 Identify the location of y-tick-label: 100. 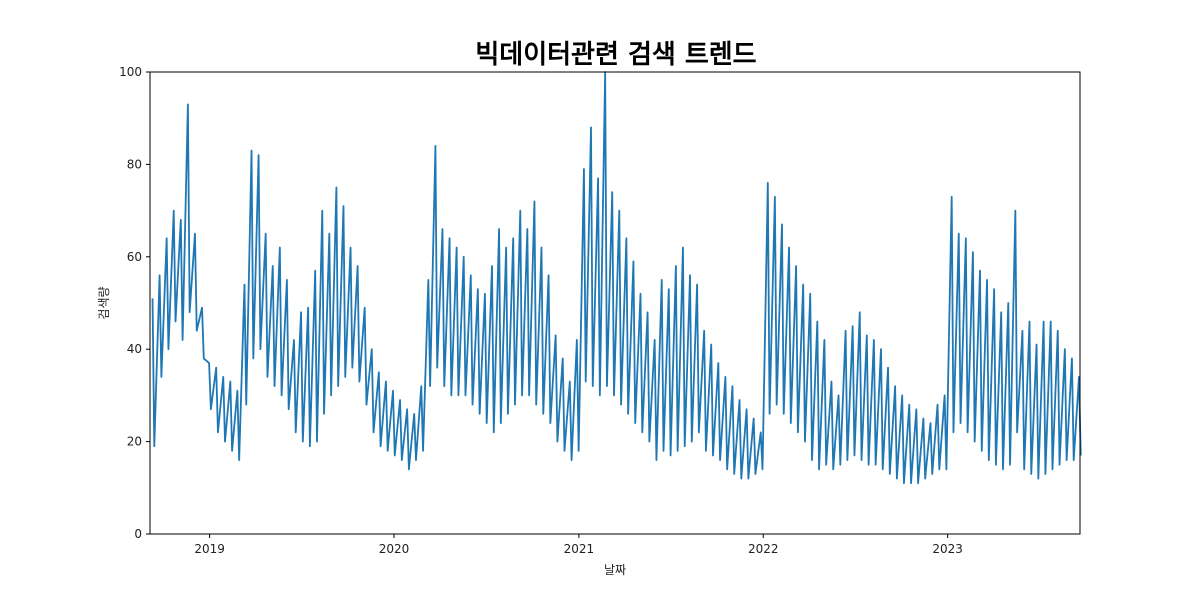
(130, 72).